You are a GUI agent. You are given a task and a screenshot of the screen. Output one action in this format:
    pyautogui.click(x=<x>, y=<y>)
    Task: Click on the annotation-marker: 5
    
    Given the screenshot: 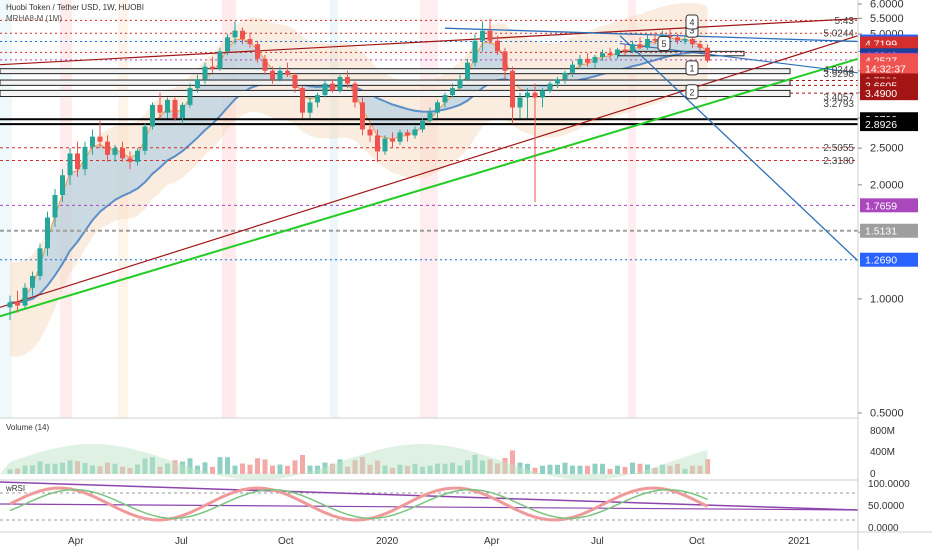 What is the action you would take?
    pyautogui.click(x=664, y=43)
    